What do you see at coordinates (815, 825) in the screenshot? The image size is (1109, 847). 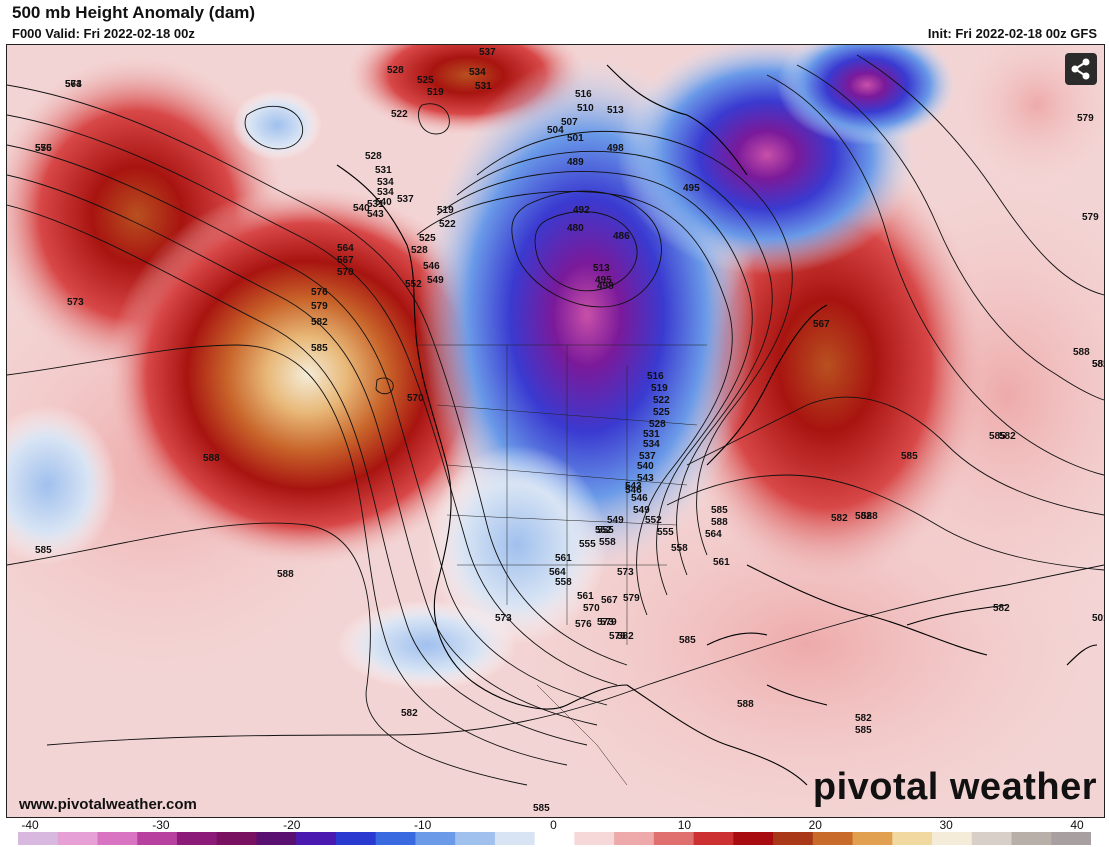 I see `colorbar-tick-label: 20` at bounding box center [815, 825].